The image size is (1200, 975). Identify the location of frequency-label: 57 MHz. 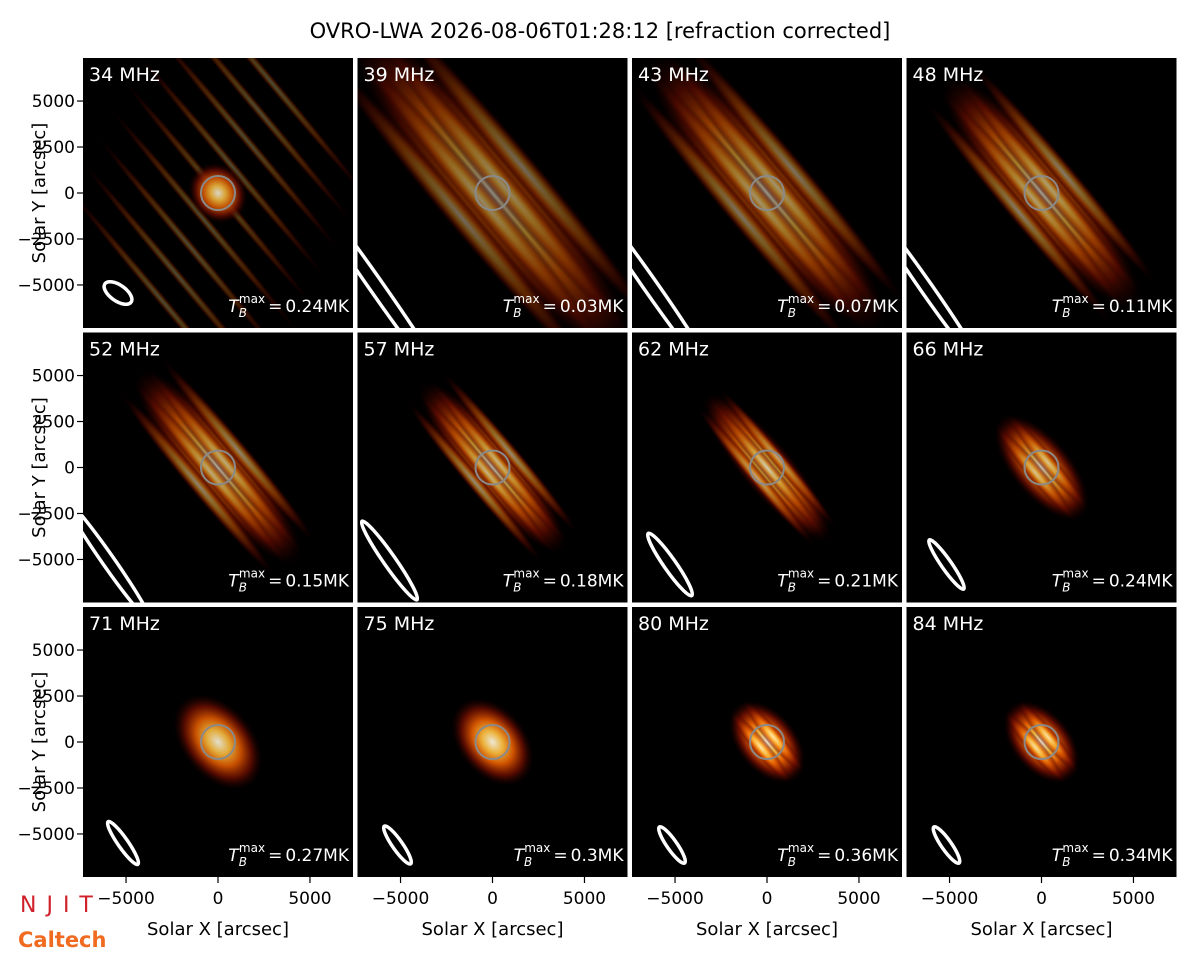
(399, 350).